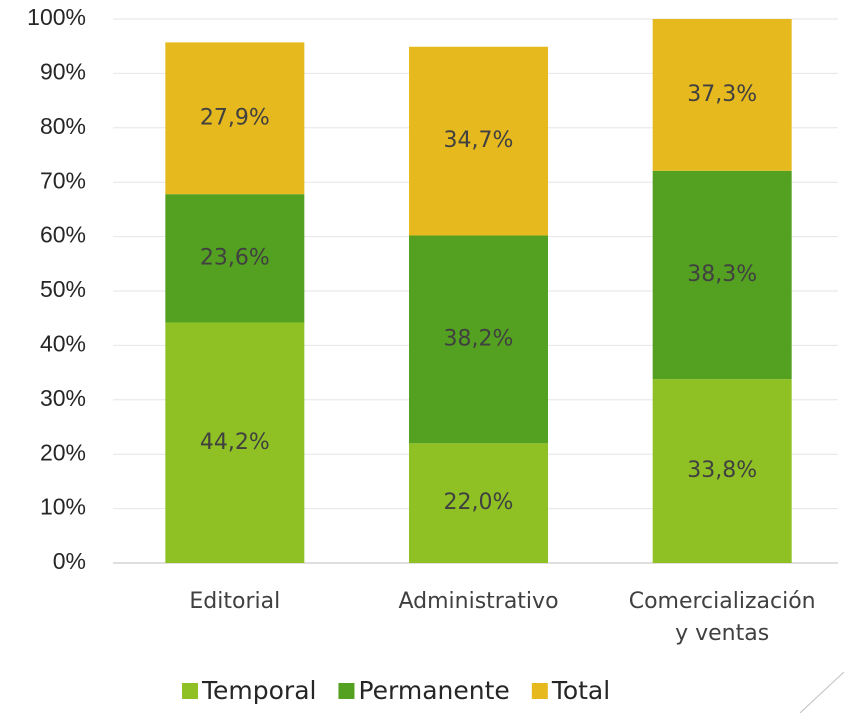 This screenshot has height=713, width=844. I want to click on y-tick-label: 40%, so click(63, 343).